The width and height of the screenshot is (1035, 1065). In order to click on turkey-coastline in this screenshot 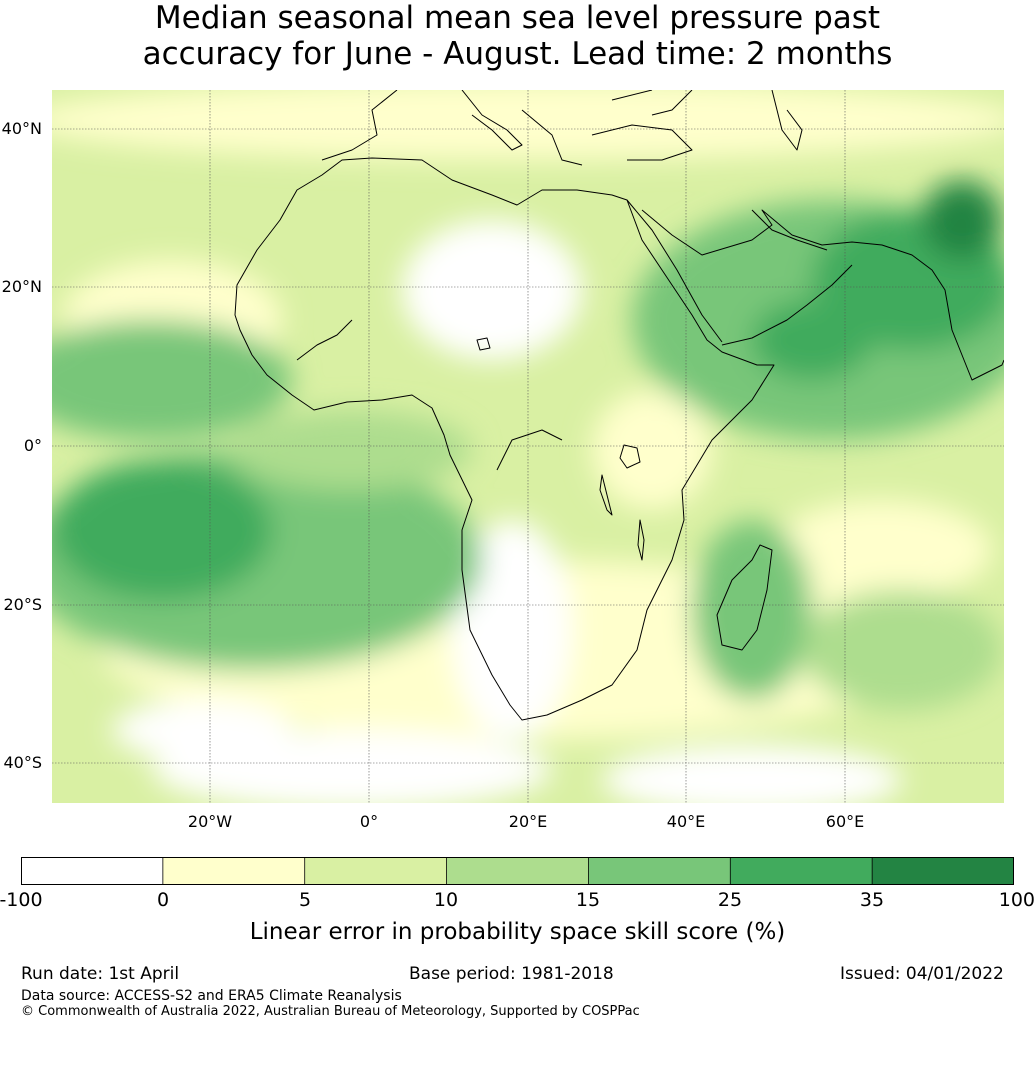, I will do `click(642, 142)`.